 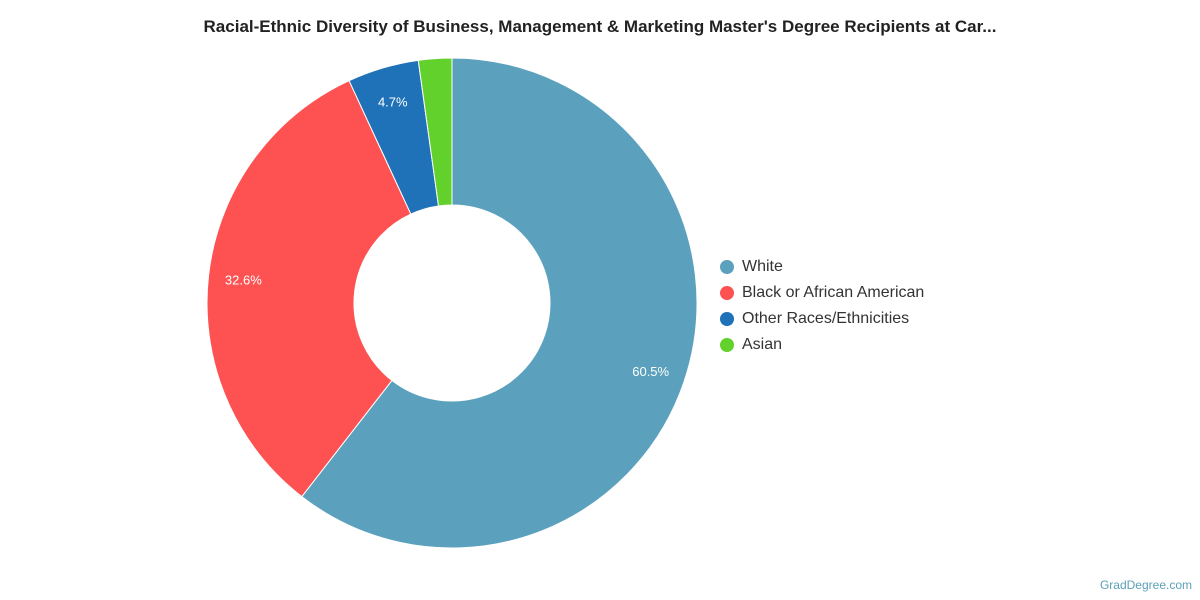 What do you see at coordinates (1145, 585) in the screenshot?
I see `source-credit: GradDegree.com` at bounding box center [1145, 585].